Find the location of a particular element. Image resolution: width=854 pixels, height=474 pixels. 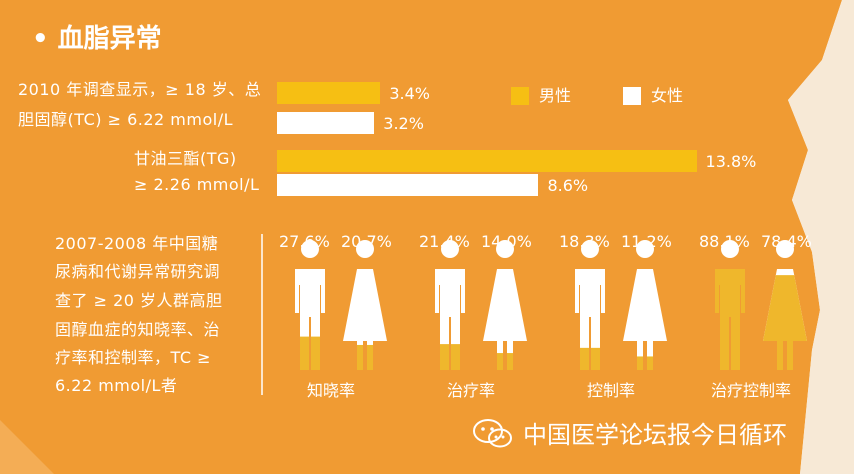

bar-tc-male is located at coordinates (328, 93).